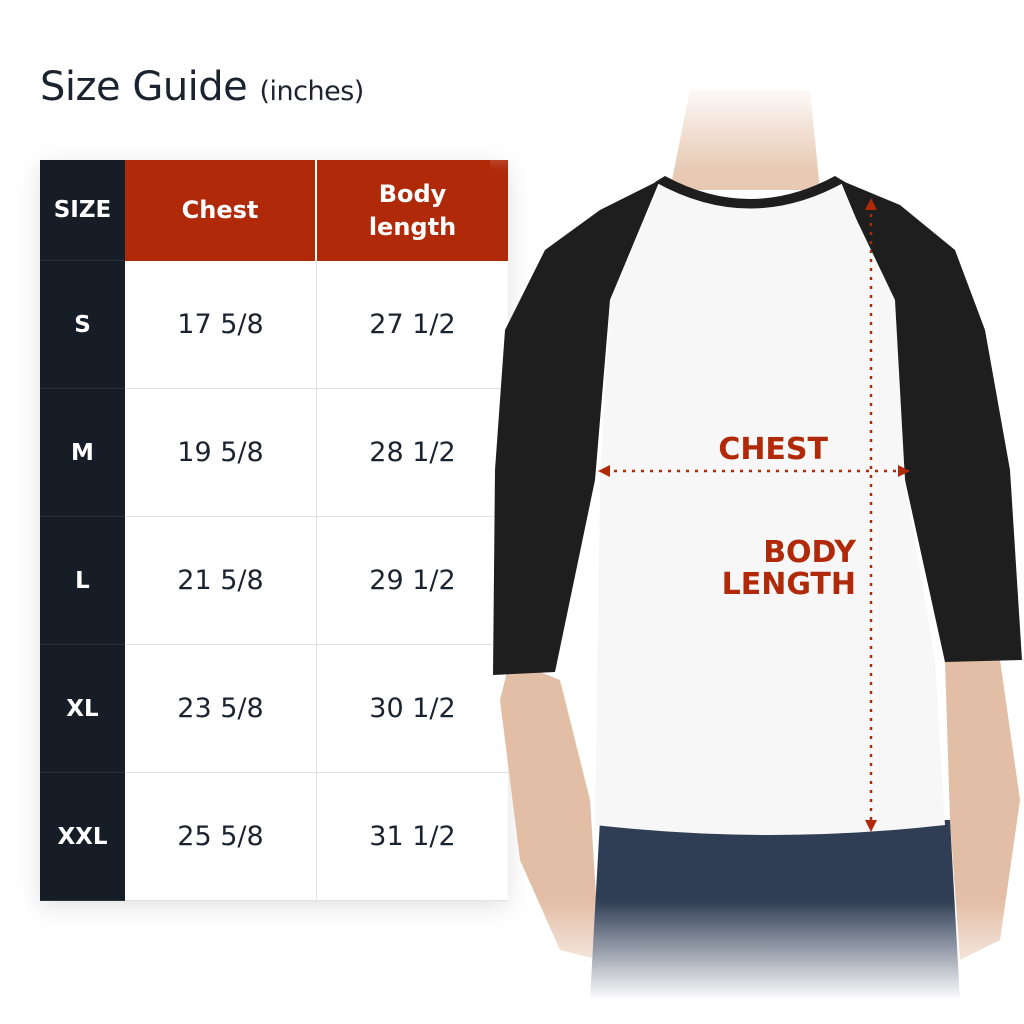  I want to click on chest-cell: 21 5/8, so click(221, 581).